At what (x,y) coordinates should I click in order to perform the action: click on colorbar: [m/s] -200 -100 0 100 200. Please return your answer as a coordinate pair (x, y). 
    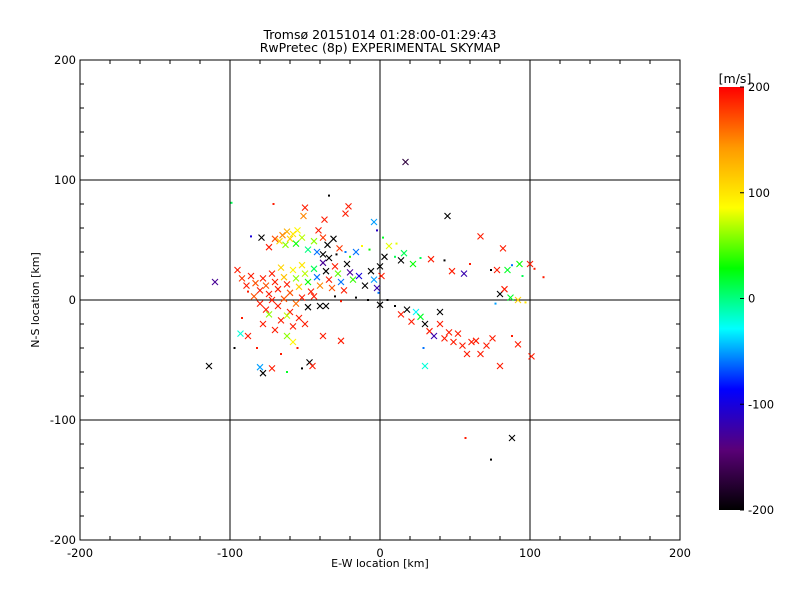
    Looking at the image, I should click on (746, 294).